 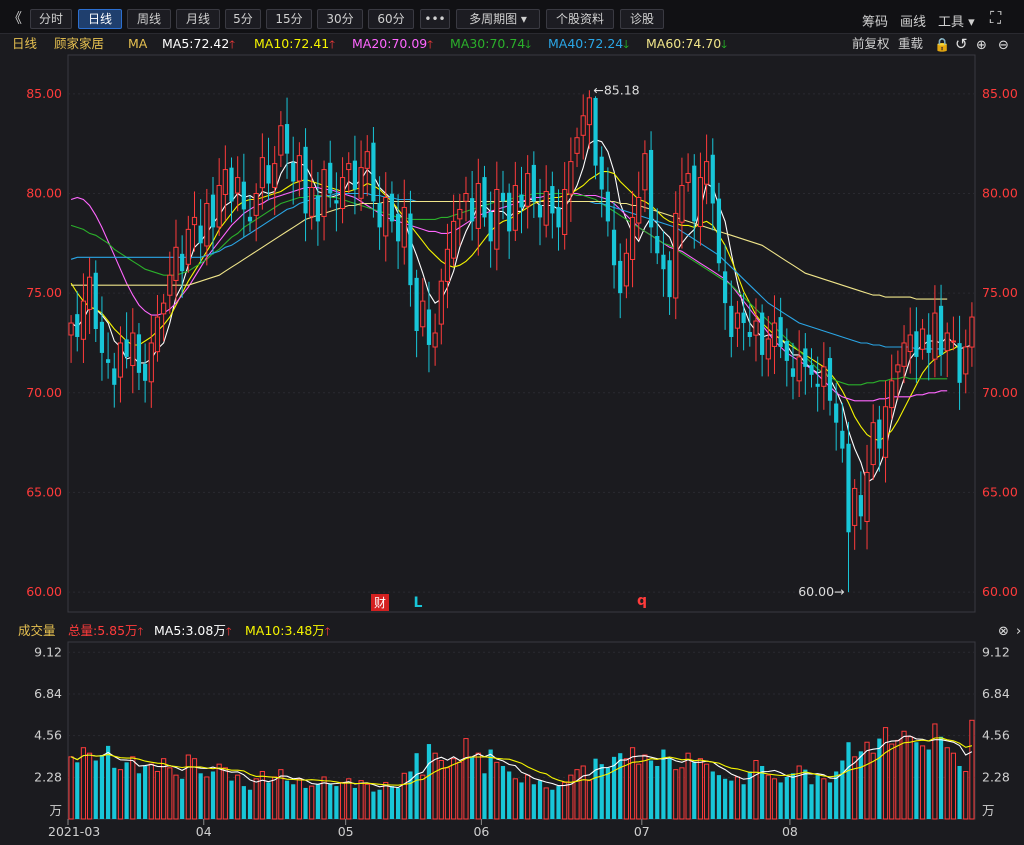 What do you see at coordinates (642, 601) in the screenshot?
I see `q-marker: q` at bounding box center [642, 601].